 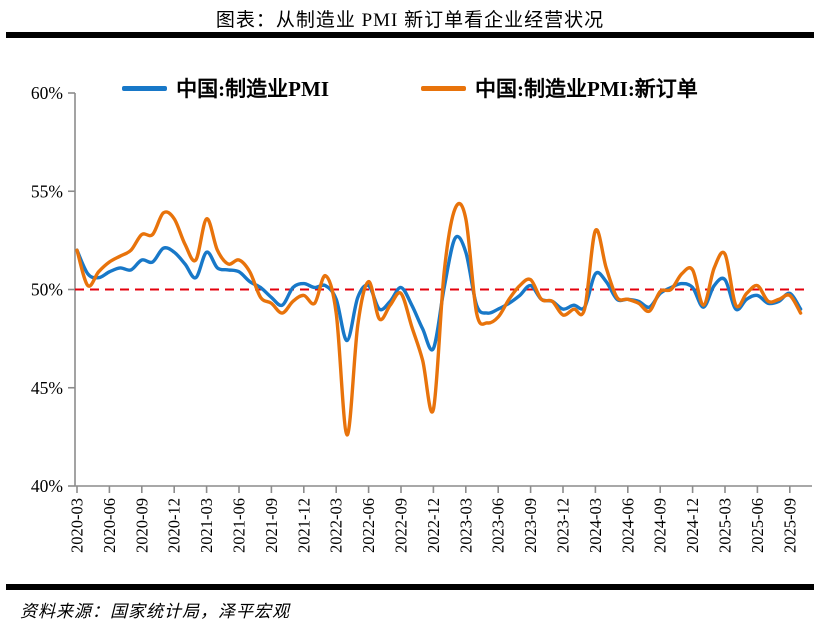 What do you see at coordinates (336, 525) in the screenshot?
I see `x-tick-label: 2022-03` at bounding box center [336, 525].